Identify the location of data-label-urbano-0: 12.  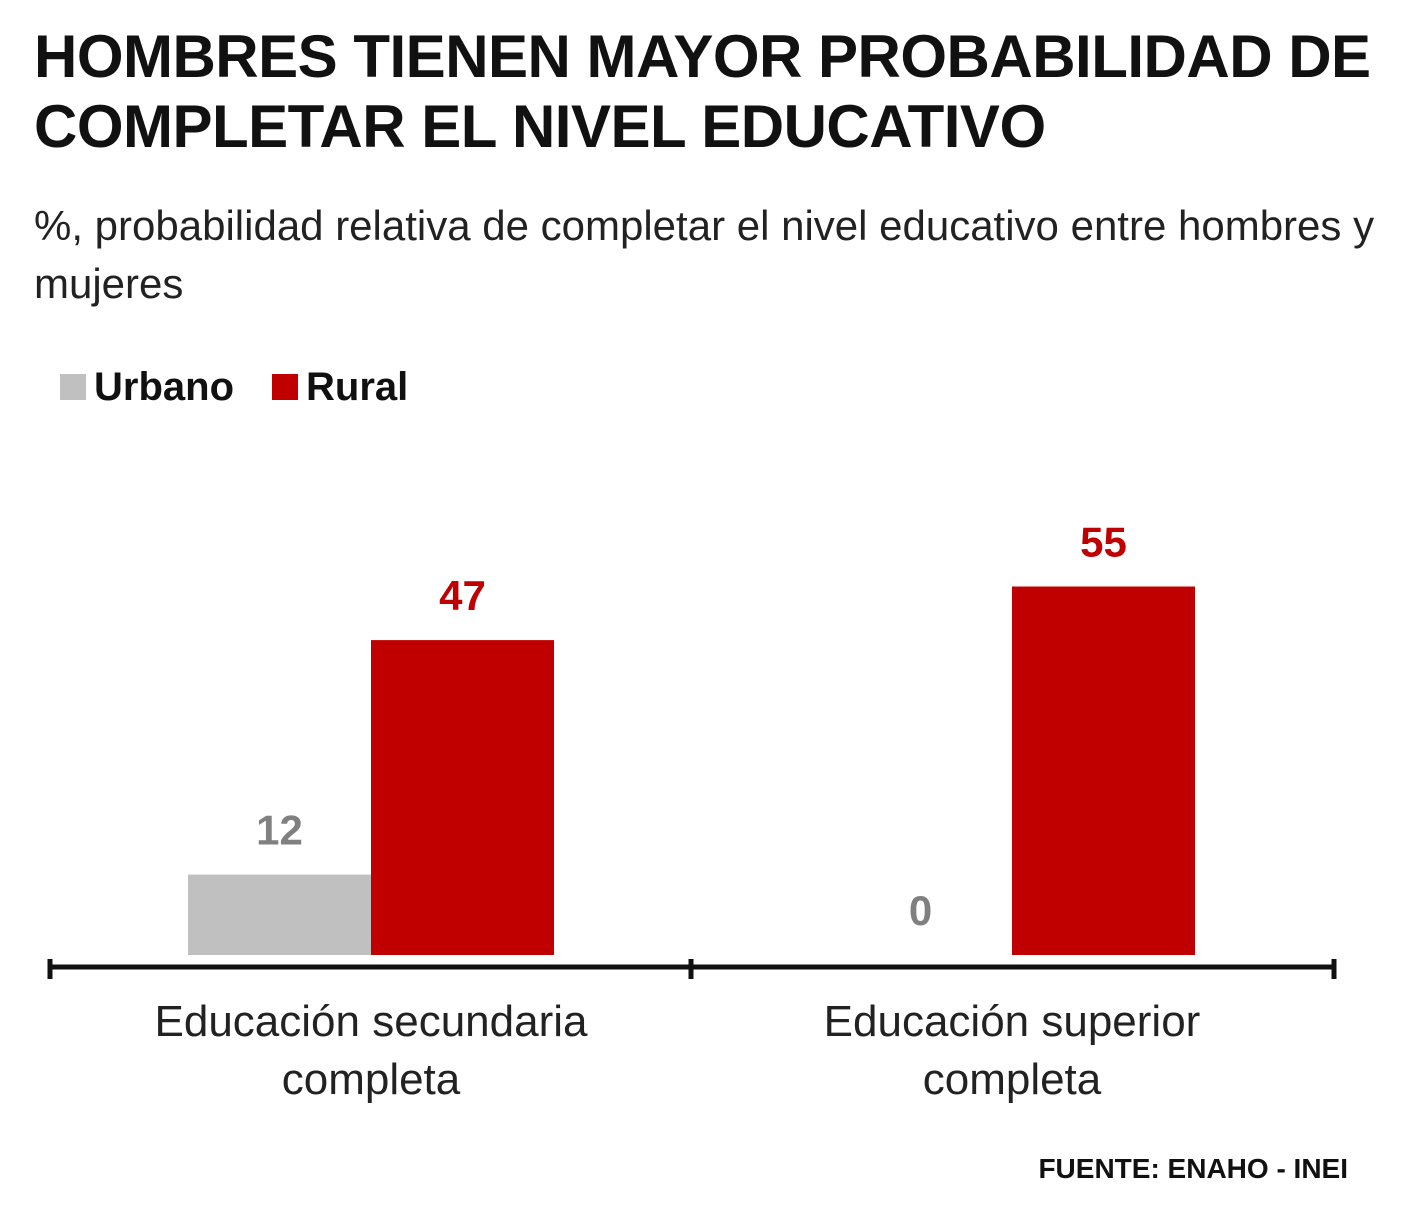
(279, 830).